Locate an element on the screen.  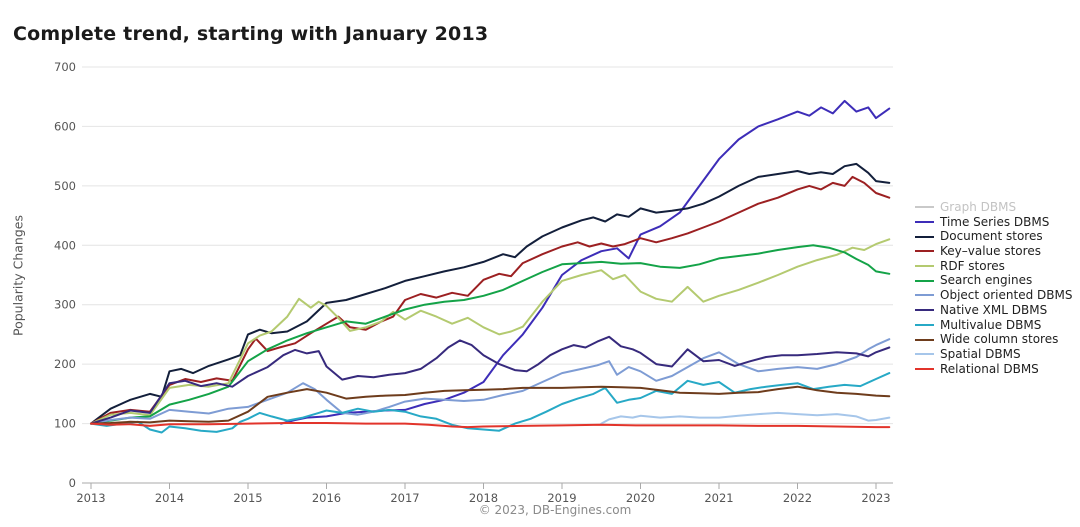
legend-item-native-xml-dbms: Native XML DBMS is located at coordinates (993, 310).